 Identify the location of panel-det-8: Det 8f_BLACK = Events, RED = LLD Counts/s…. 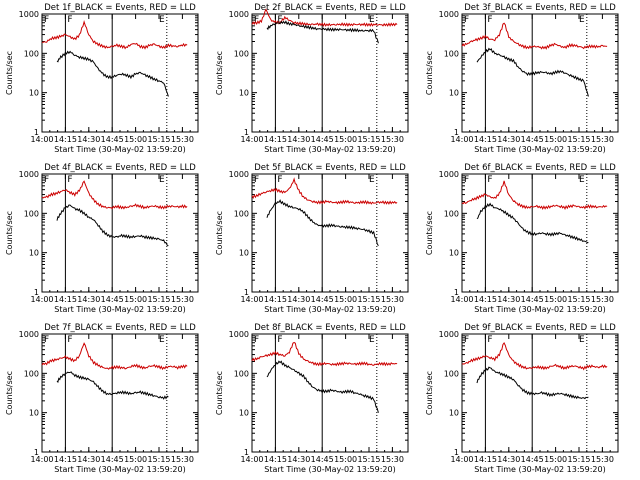
(312, 398).